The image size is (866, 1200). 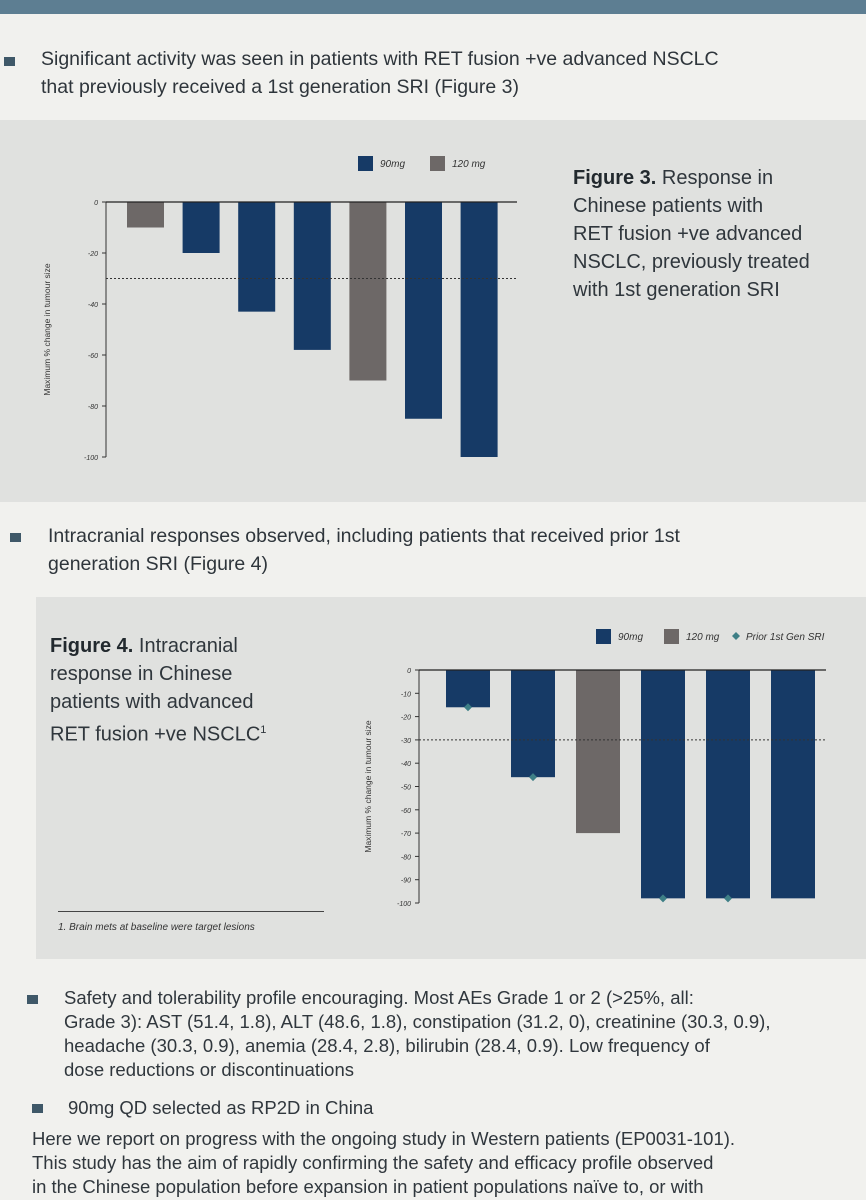 What do you see at coordinates (433, 7) in the screenshot?
I see `top-banner-bar` at bounding box center [433, 7].